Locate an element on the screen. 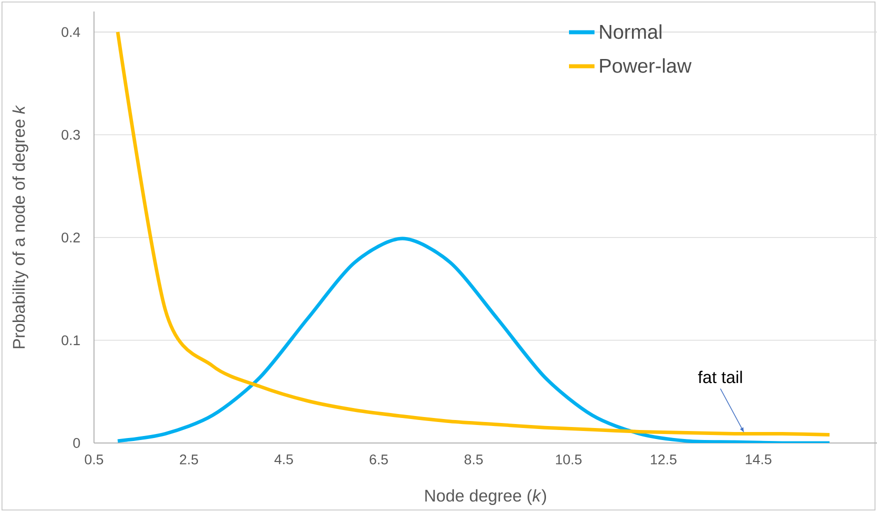  legend-label: Power-law is located at coordinates (646, 65).